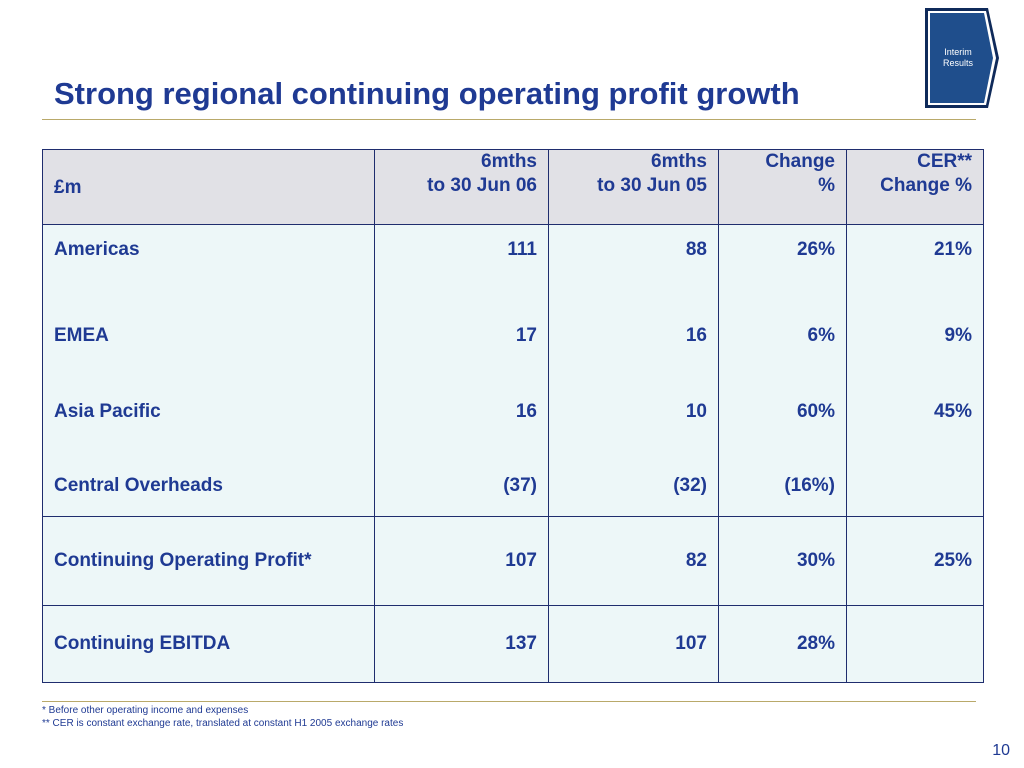 Image resolution: width=1024 pixels, height=768 pixels. What do you see at coordinates (509, 119) in the screenshot?
I see `title-divider` at bounding box center [509, 119].